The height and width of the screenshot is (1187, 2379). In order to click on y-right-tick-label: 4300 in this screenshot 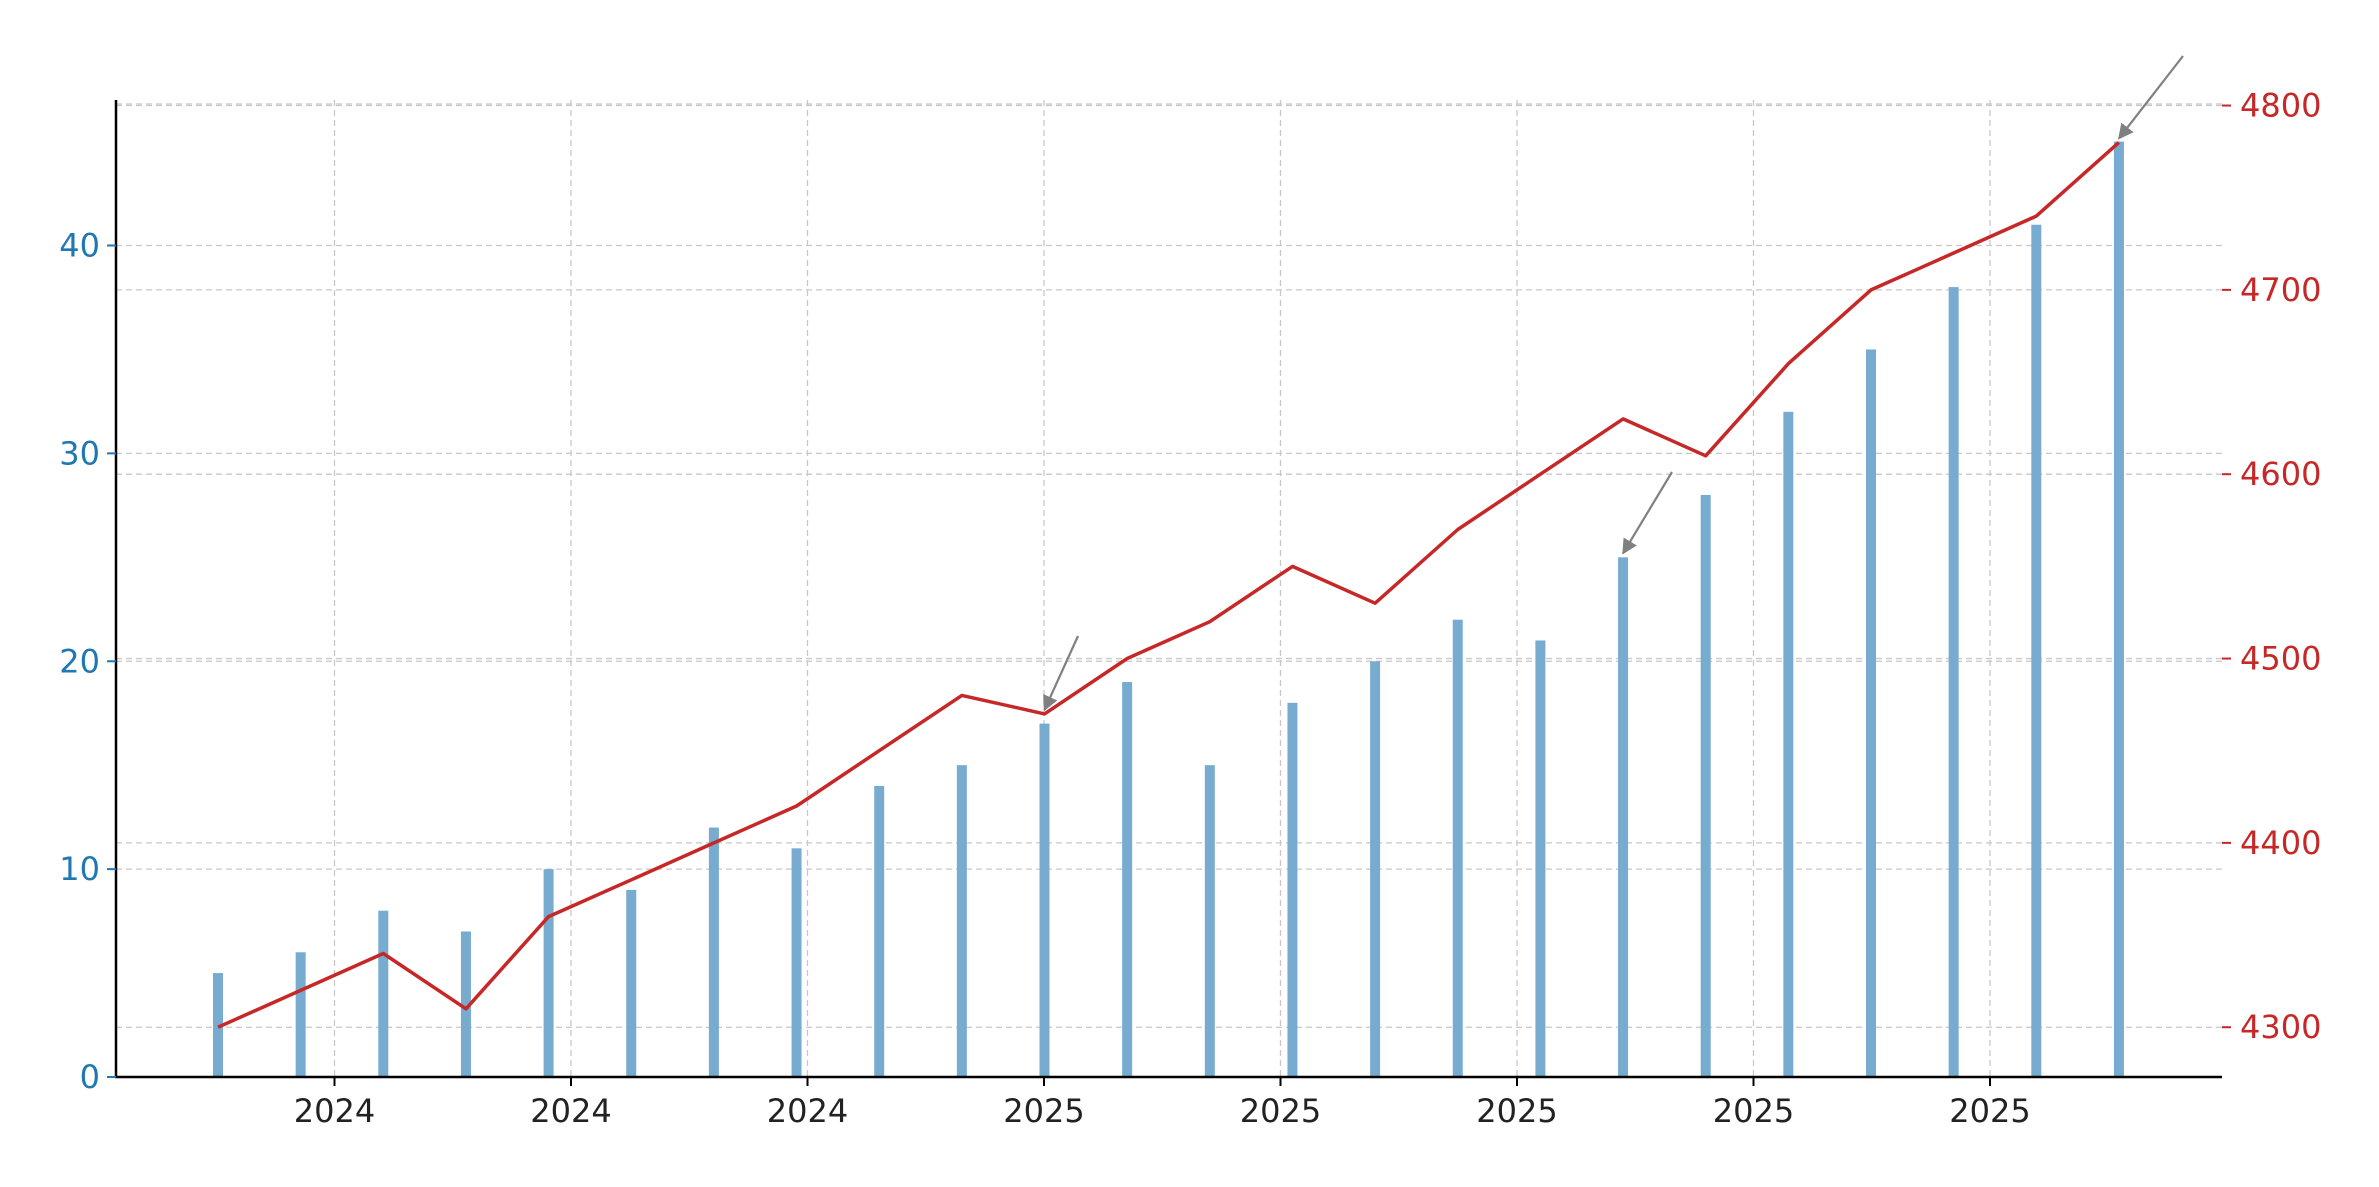, I will do `click(2280, 1027)`.